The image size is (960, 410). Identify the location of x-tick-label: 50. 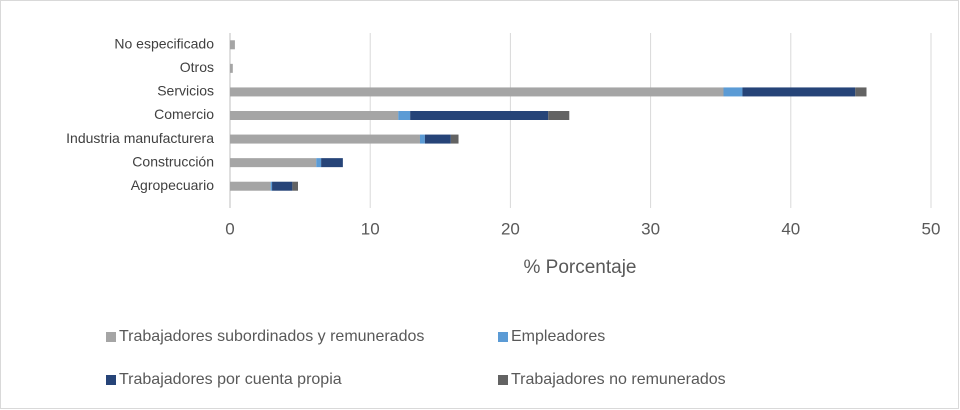
(931, 228).